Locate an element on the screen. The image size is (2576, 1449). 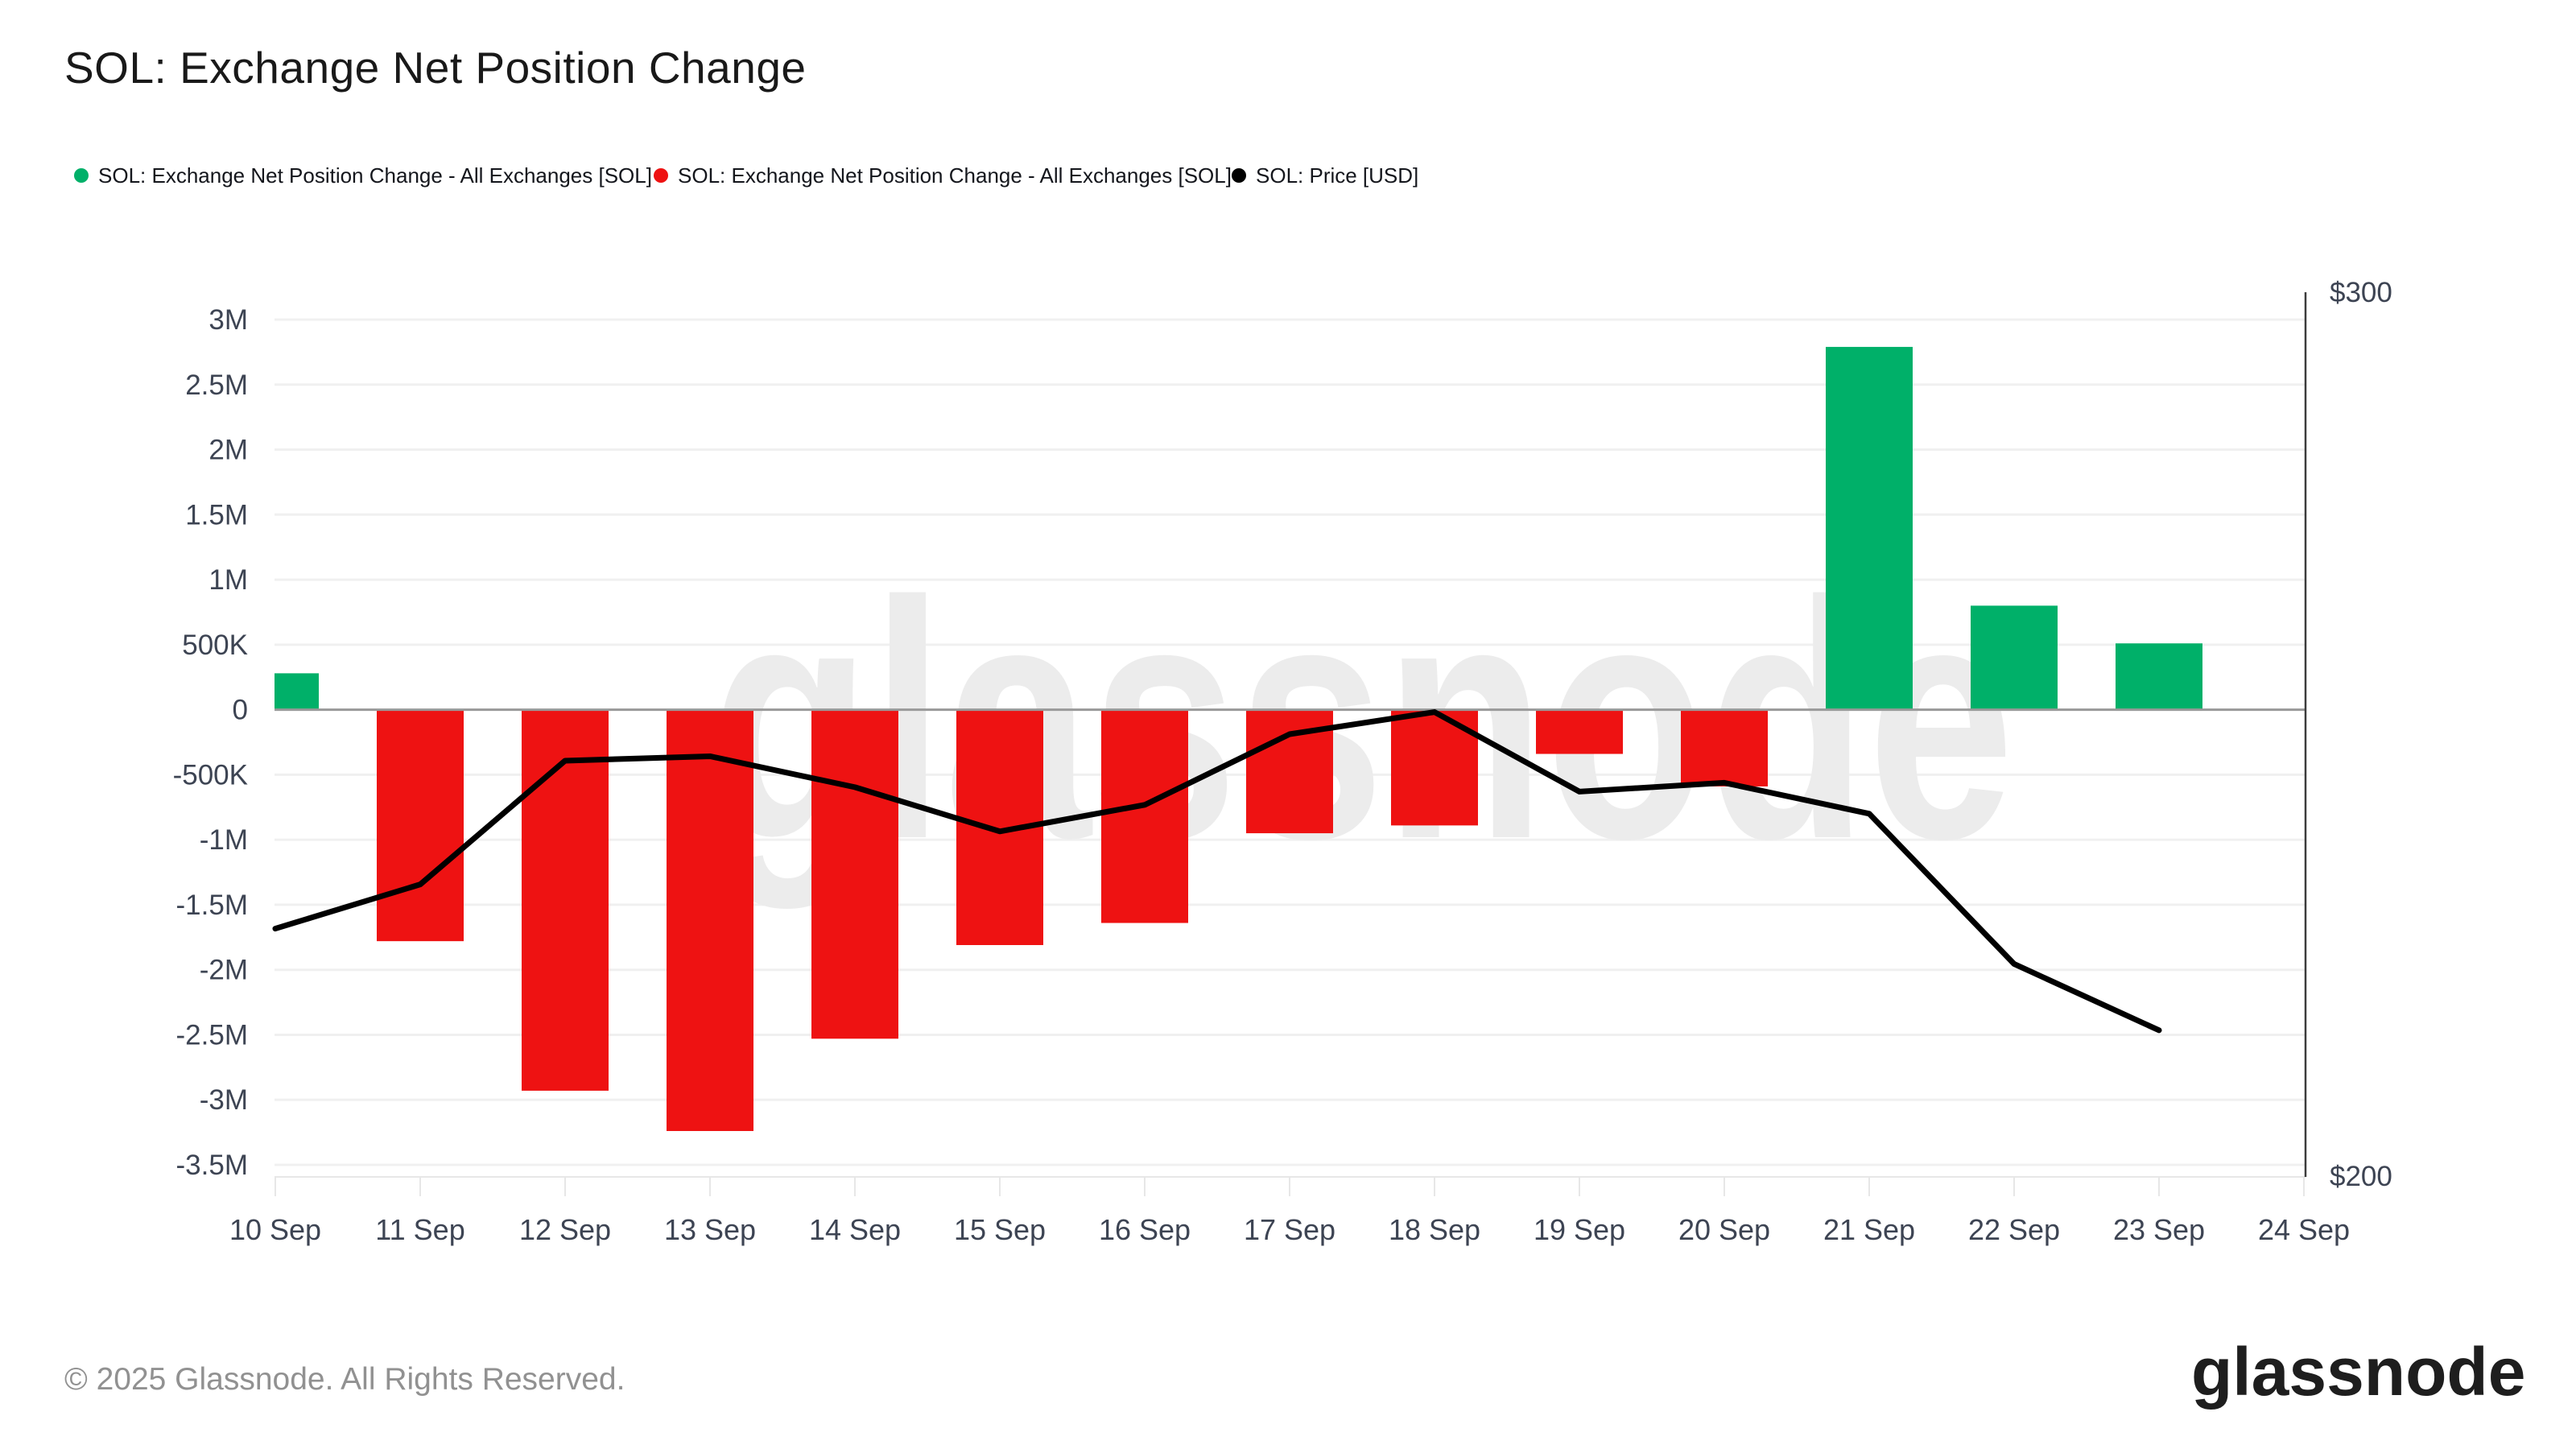
page-title: SOL: Exchange Net Position Change is located at coordinates (435, 68).